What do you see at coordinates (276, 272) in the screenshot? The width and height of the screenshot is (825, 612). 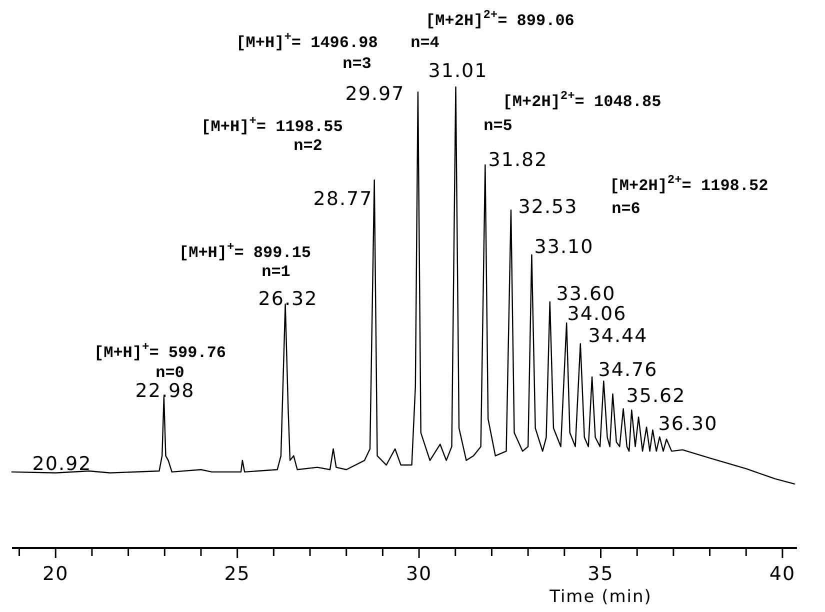 I see `annotation: n=1` at bounding box center [276, 272].